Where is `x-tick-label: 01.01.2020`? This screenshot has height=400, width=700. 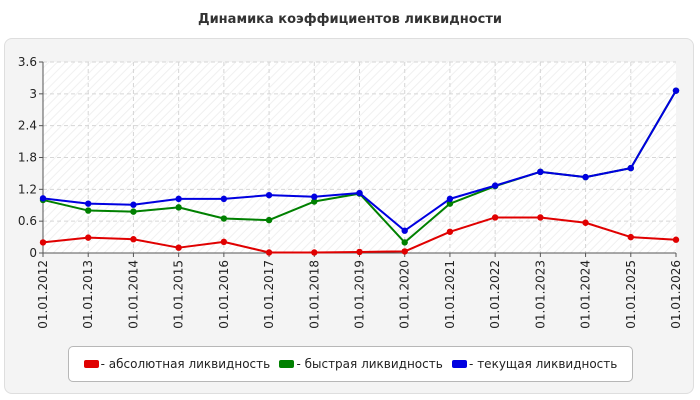 x-tick-label: 01.01.2020 is located at coordinates (405, 294).